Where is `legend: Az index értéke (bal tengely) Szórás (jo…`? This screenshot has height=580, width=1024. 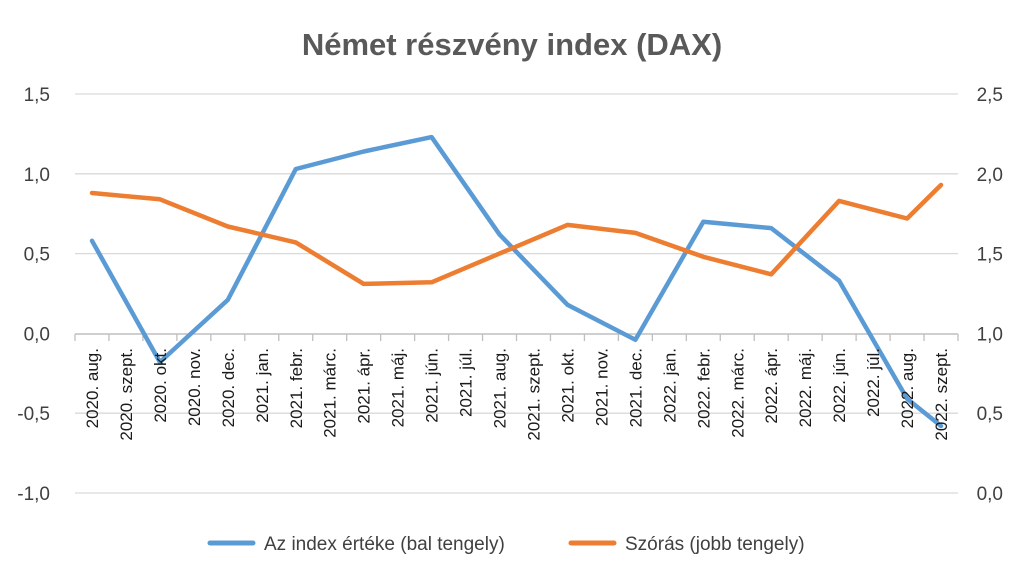 legend: Az index értéke (bal tengely) Szórás (jo… is located at coordinates (506, 544).